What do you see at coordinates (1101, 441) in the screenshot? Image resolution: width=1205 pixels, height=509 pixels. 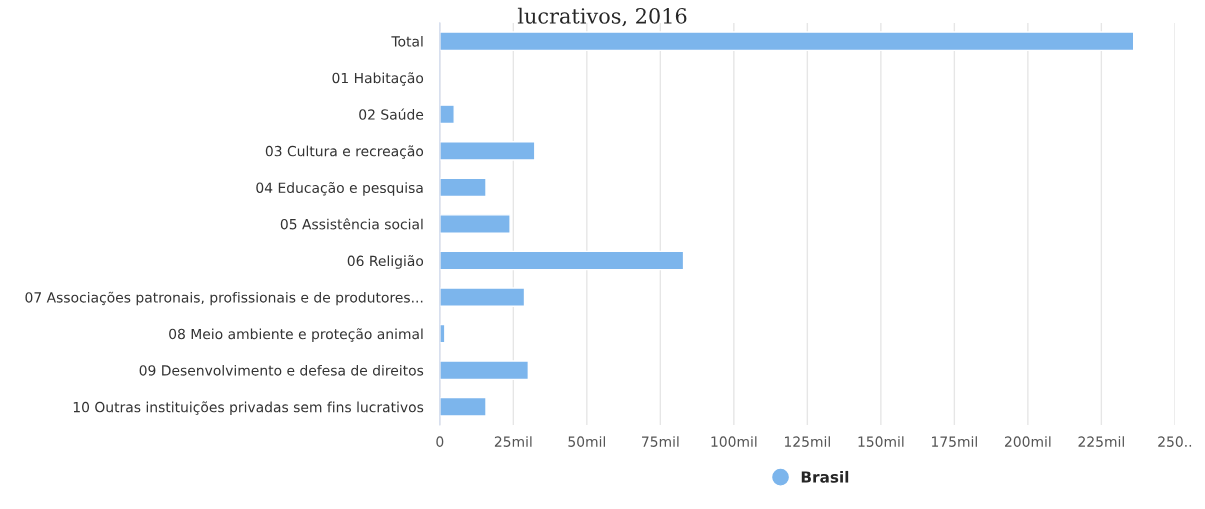 I see `x-tick-label: 225mil` at bounding box center [1101, 441].